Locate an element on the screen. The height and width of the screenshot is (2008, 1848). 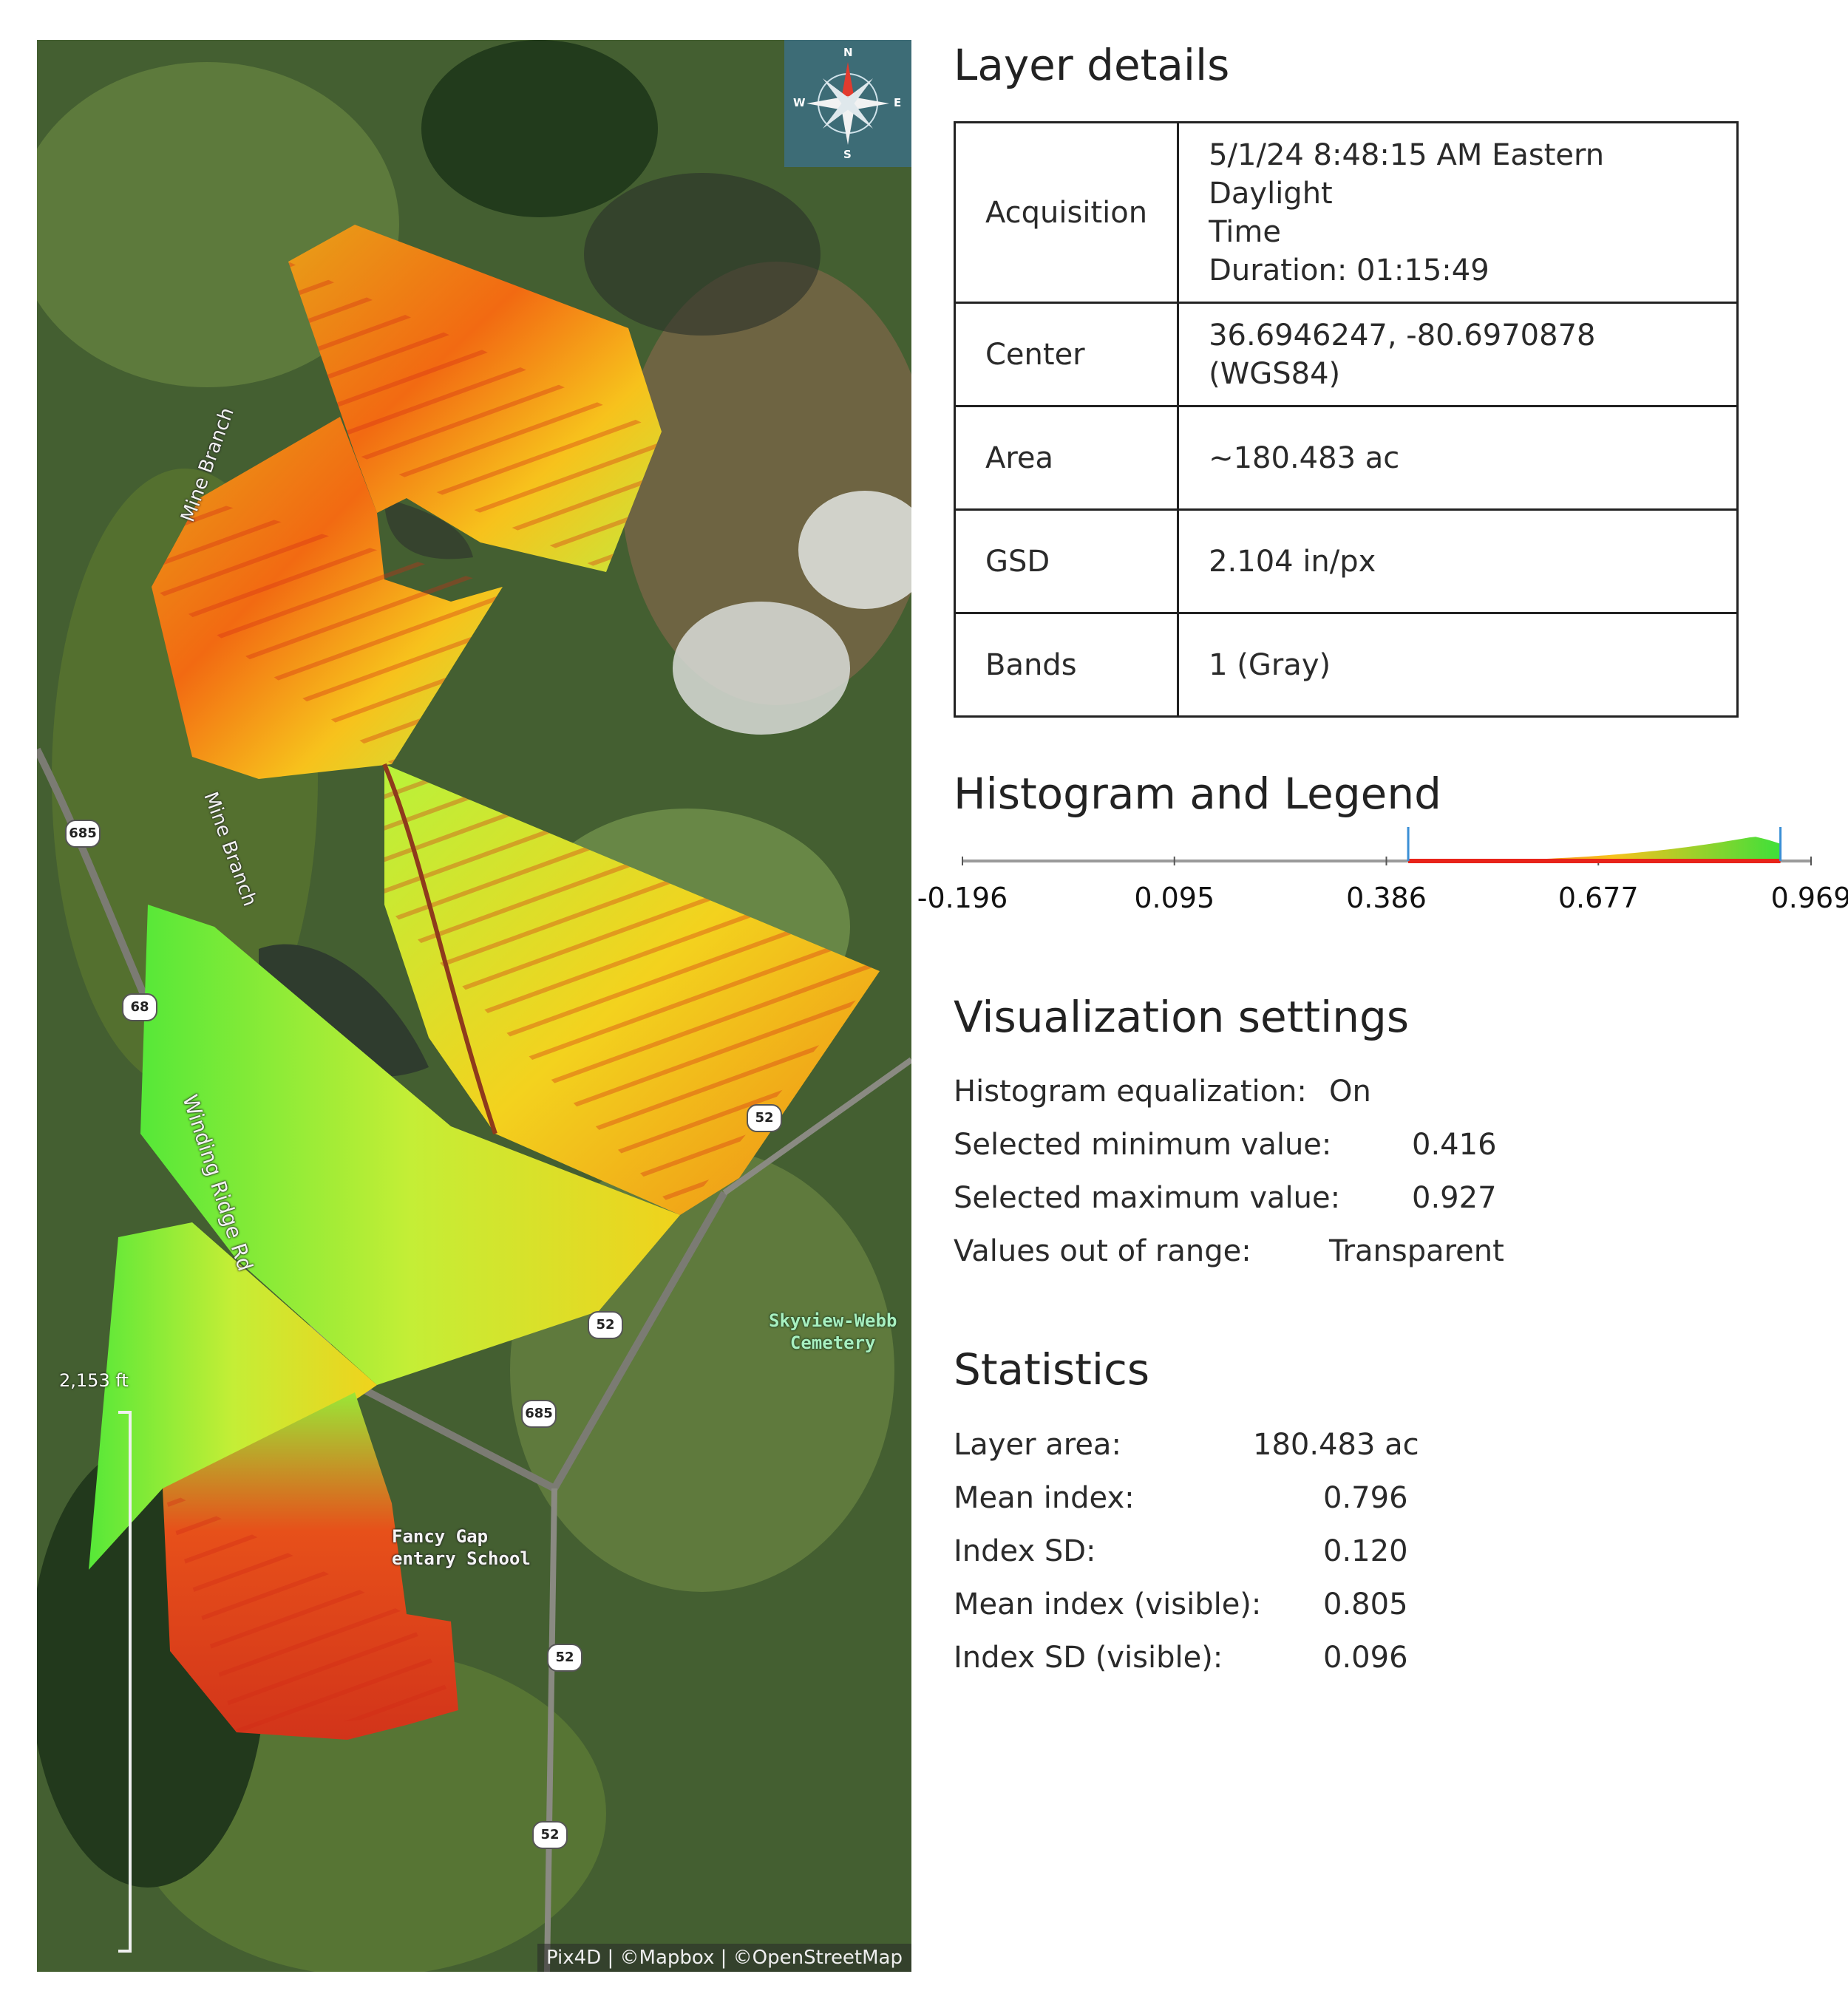
route-shield-52: 52 is located at coordinates (764, 1118).